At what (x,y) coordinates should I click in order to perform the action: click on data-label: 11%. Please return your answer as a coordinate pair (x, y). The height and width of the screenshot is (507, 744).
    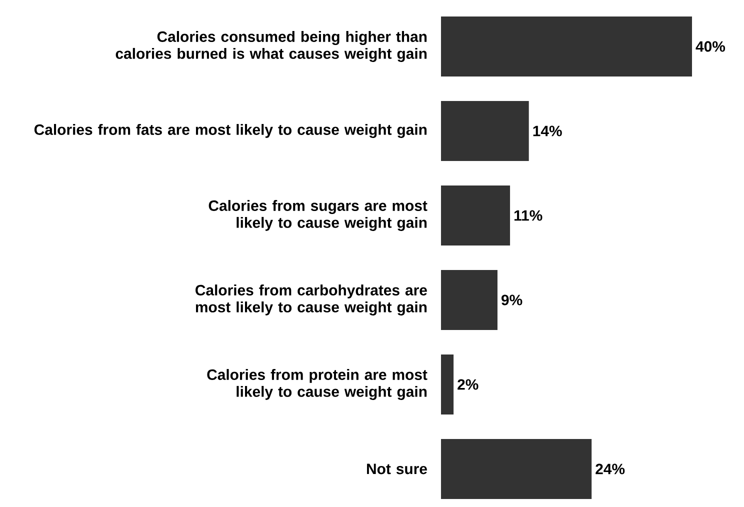
    Looking at the image, I should click on (528, 215).